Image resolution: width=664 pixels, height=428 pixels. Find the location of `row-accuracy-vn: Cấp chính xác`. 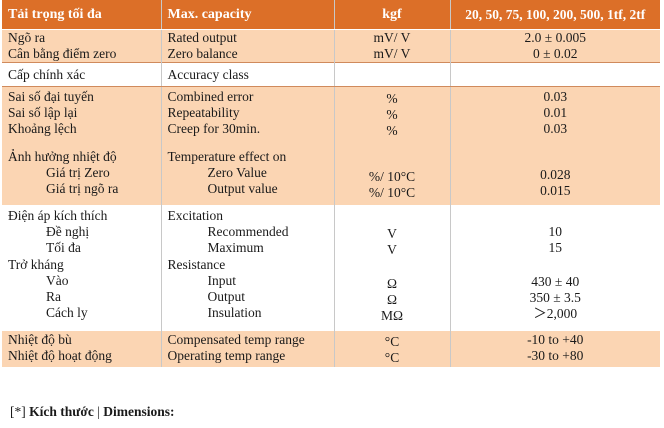

row-accuracy-vn: Cấp chính xác is located at coordinates (82, 74).